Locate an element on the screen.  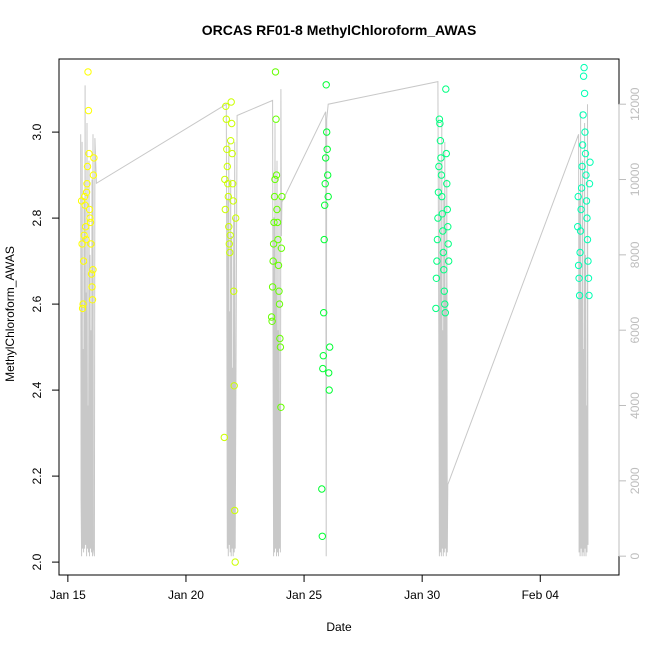
y2-tick-label: 4000 is located at coordinates (635, 405).